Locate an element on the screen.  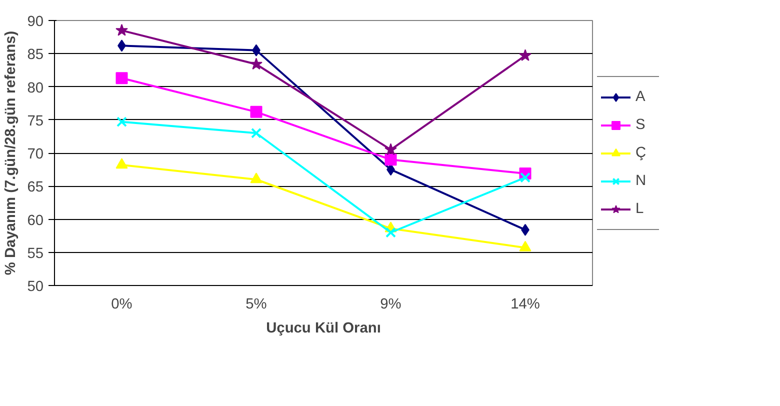
y-tick-label: 65 is located at coordinates (35, 188).